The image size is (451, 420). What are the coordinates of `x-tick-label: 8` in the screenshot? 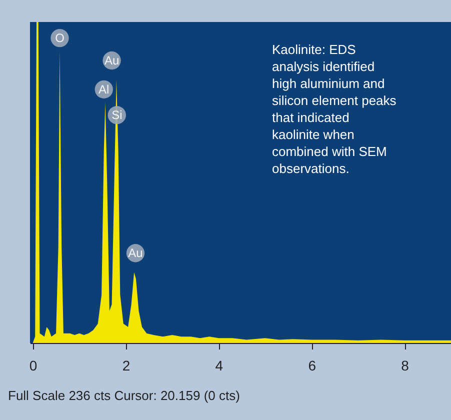 It's located at (405, 366).